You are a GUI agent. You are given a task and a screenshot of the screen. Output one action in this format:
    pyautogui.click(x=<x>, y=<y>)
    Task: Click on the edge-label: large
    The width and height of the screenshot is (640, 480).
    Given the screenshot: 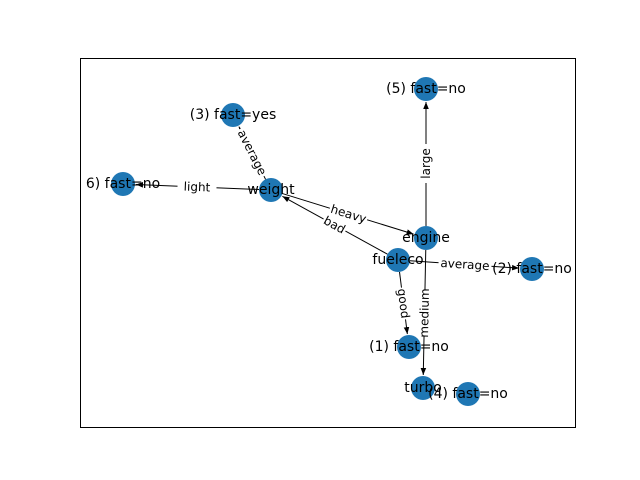 What is the action you would take?
    pyautogui.click(x=426, y=163)
    